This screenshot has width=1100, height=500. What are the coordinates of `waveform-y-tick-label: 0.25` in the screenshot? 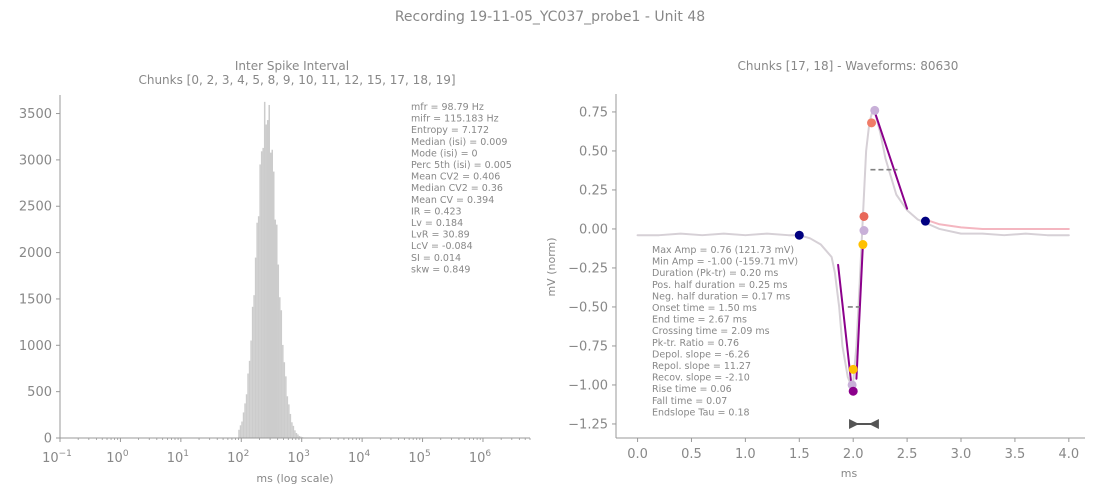 It's located at (593, 190).